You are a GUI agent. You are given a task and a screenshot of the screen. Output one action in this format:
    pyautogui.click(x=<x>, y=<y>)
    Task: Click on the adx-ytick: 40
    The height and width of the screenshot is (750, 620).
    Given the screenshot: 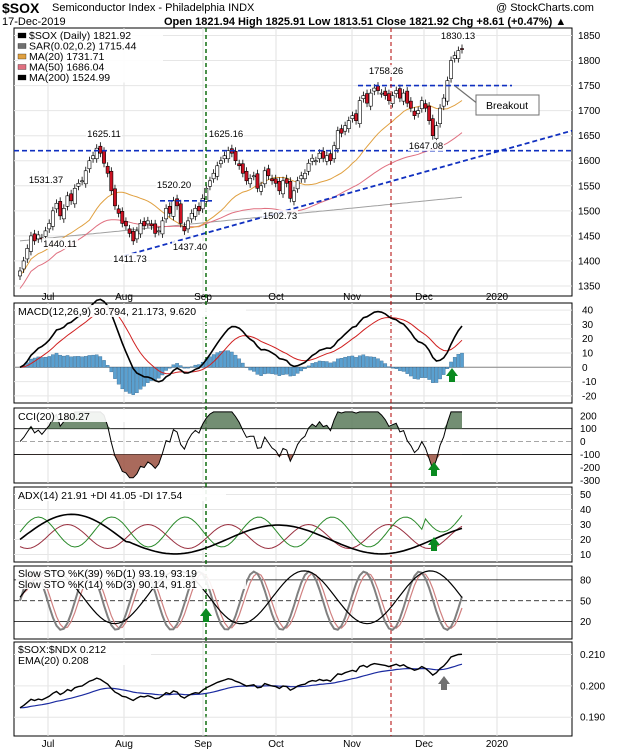 What is the action you would take?
    pyautogui.click(x=586, y=510)
    